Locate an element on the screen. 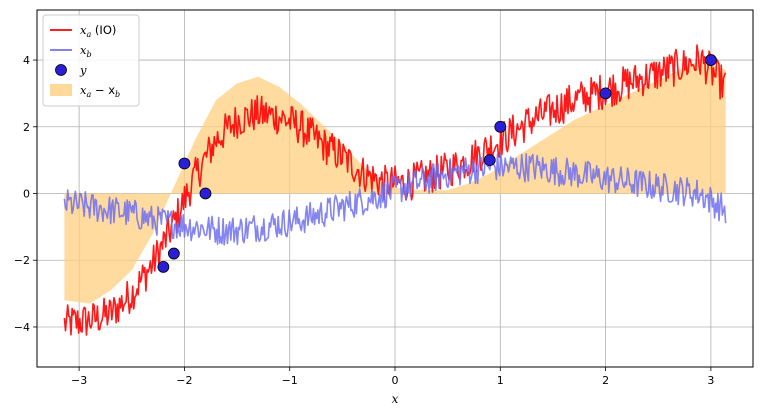 The height and width of the screenshot is (411, 763). y-tick-label: 2 is located at coordinates (26, 127).